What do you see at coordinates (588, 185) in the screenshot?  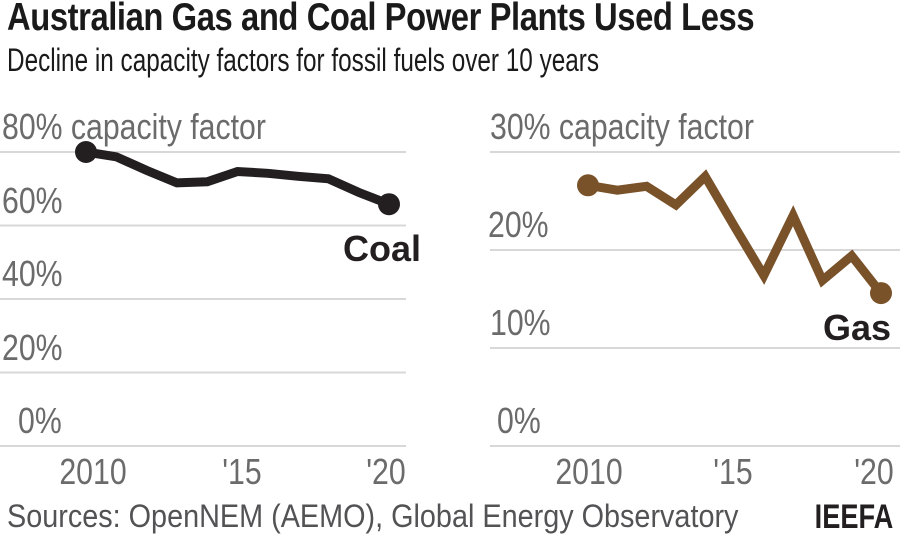 I see `gas-endpoint-dot-2010` at bounding box center [588, 185].